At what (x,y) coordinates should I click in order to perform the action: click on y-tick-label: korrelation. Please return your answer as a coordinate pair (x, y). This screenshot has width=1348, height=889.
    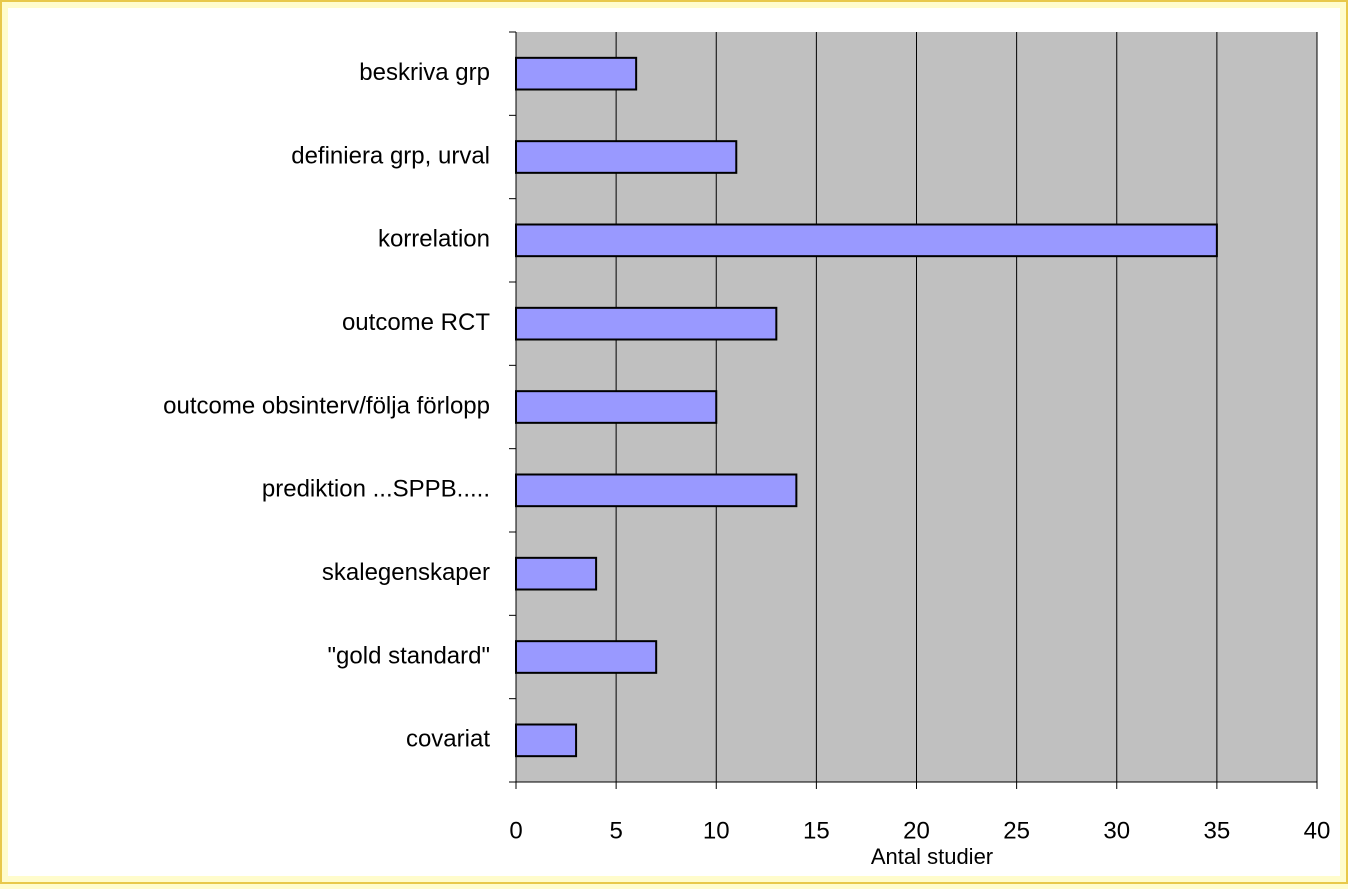
    Looking at the image, I should click on (434, 239).